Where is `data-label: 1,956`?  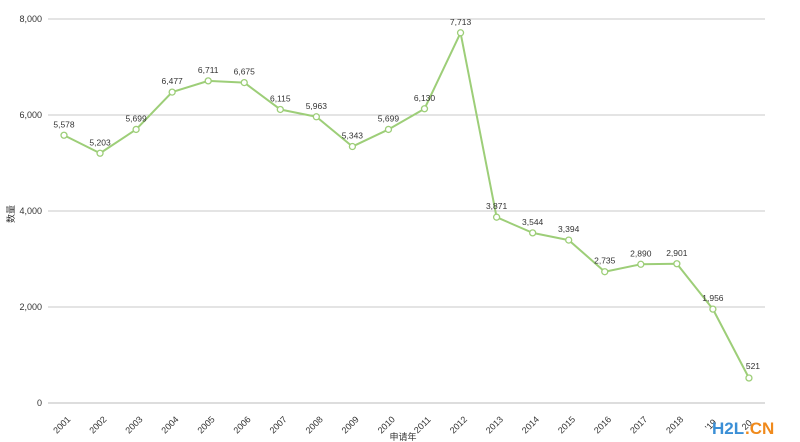
data-label: 1,956 is located at coordinates (713, 298).